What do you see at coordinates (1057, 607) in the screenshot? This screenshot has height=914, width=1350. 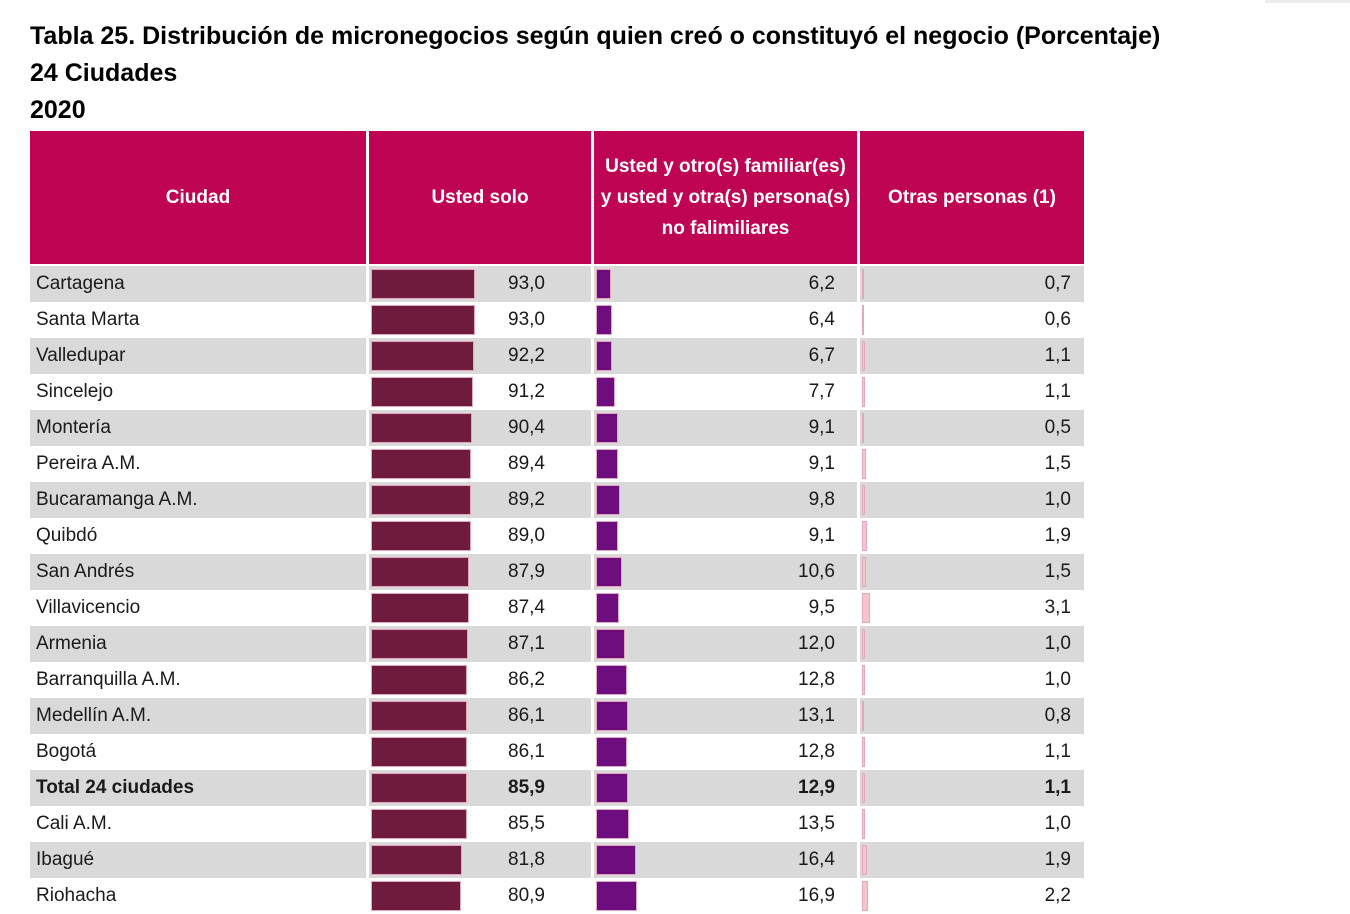 I see `value-label: 3,1` at bounding box center [1057, 607].